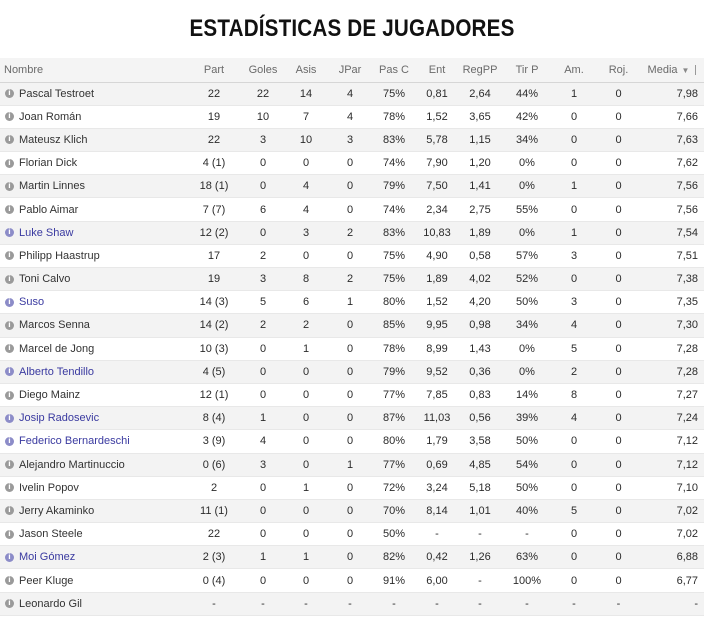  Describe the element at coordinates (57, 510) in the screenshot. I see `player-name: Jerry Akaminko` at that location.